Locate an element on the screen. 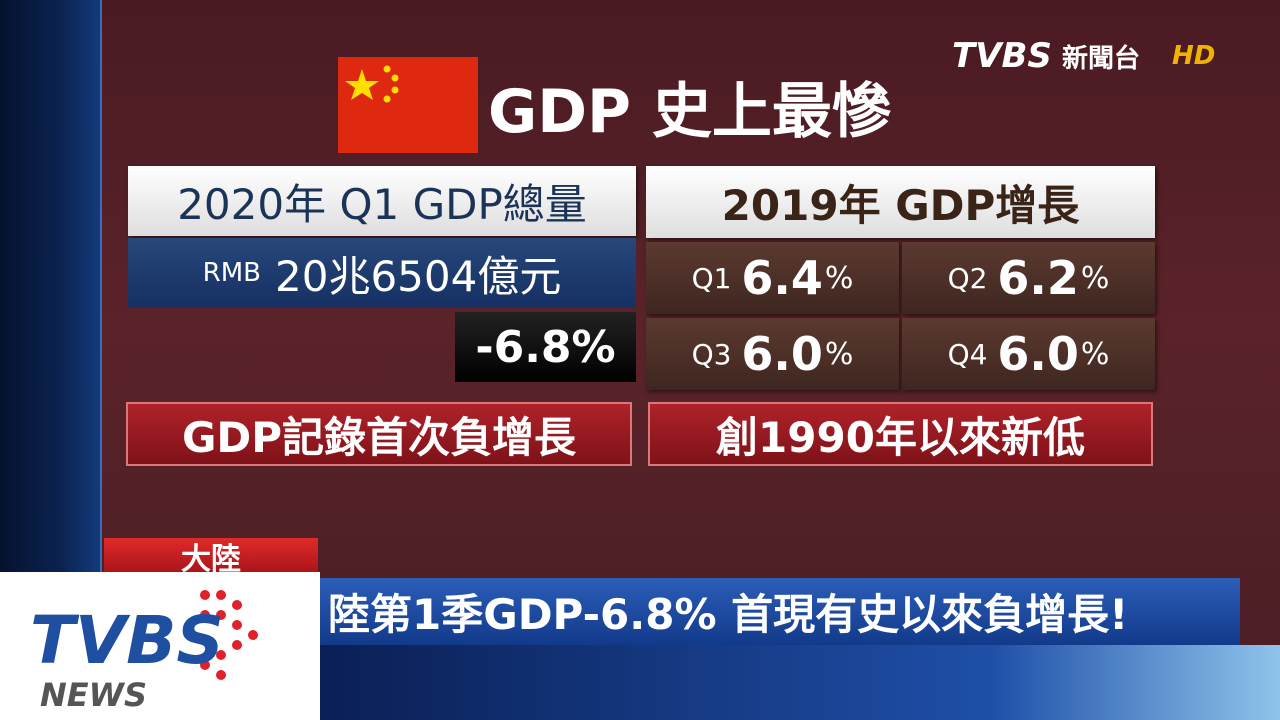 Image resolution: width=1280 pixels, height=720 pixels. quarter-cell: Q1 6.4% is located at coordinates (772, 278).